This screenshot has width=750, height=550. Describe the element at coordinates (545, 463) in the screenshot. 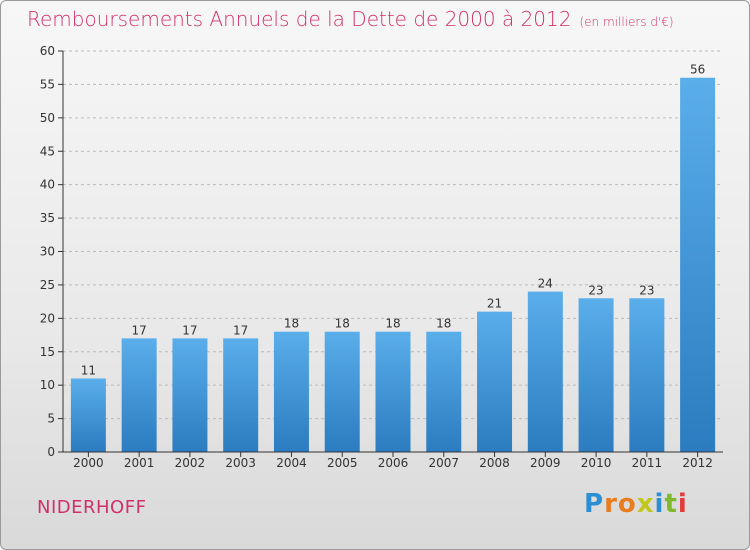

I see `x-tick-label: 2009` at that location.